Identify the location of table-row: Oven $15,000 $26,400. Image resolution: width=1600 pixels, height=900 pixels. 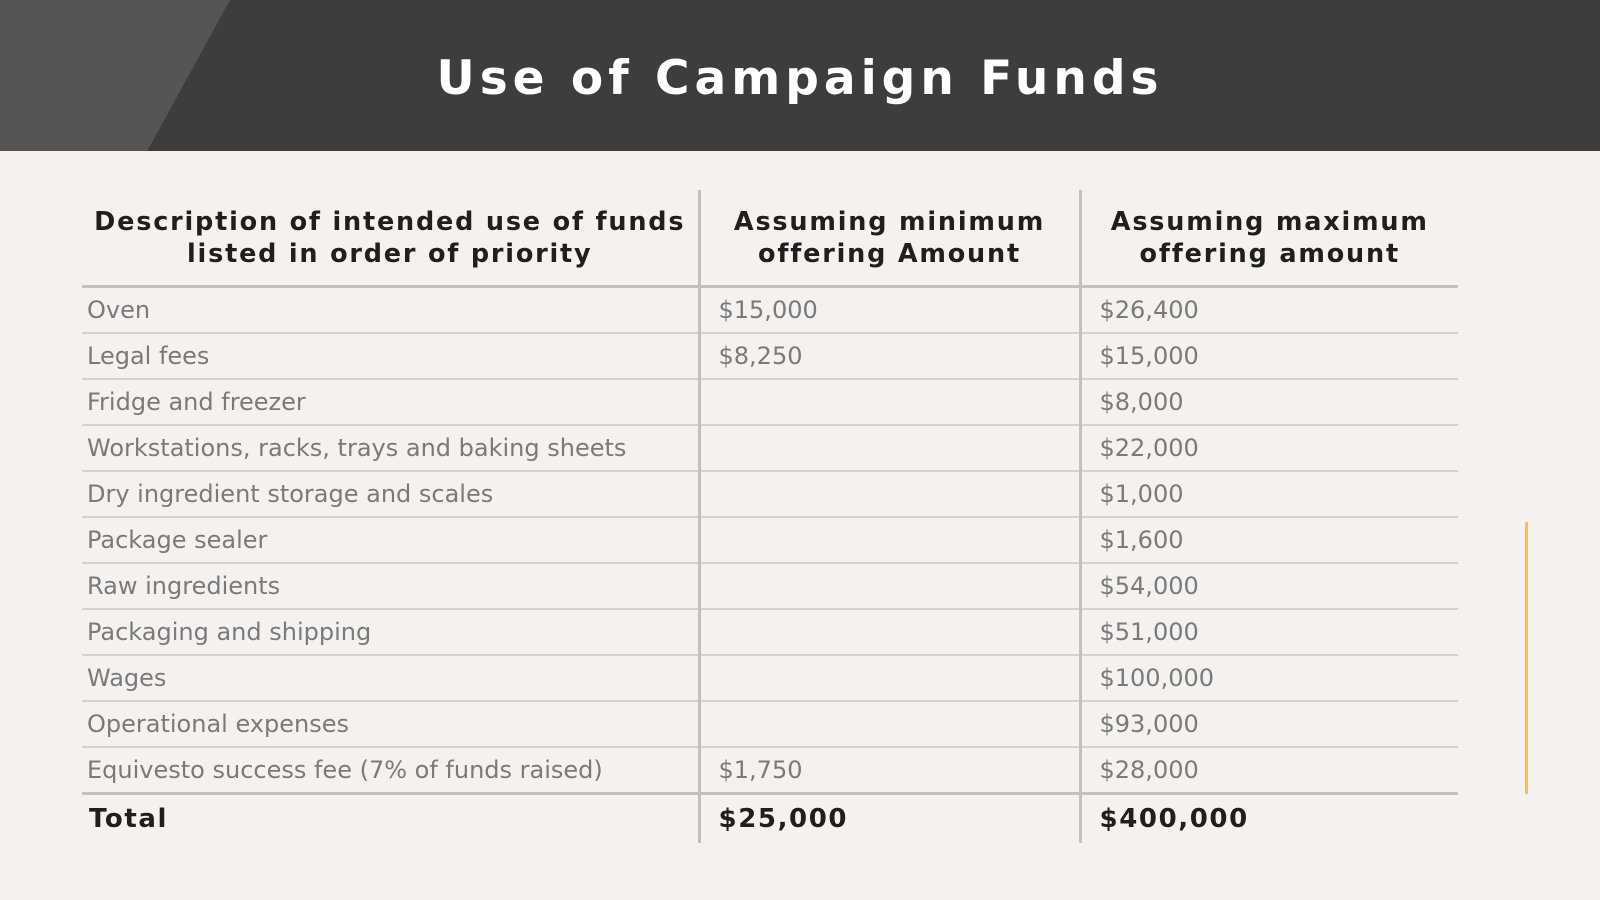
(770, 310).